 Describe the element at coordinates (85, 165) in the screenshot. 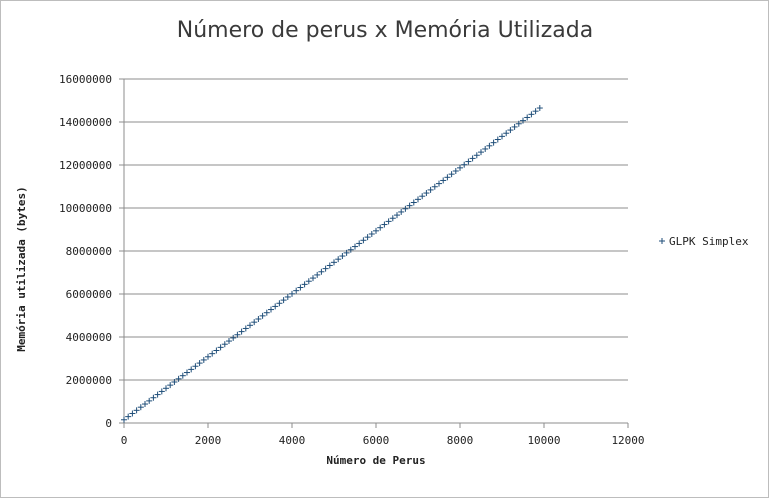

I see `y-tick-label: 12000000` at that location.